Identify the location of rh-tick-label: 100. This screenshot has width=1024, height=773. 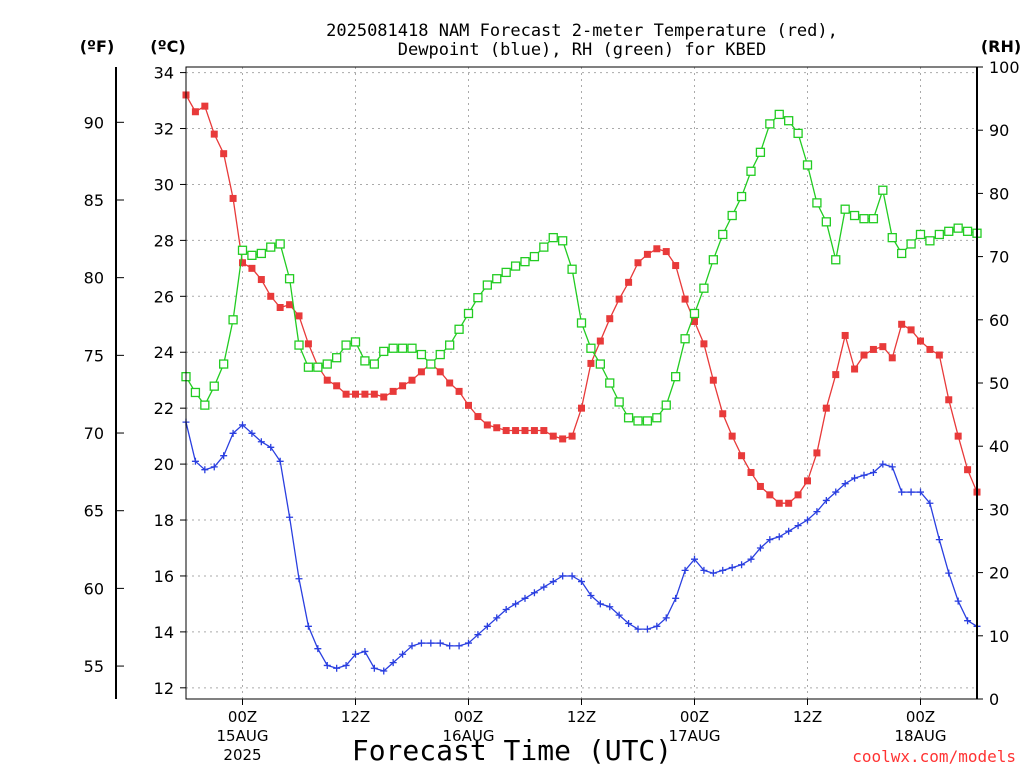
(1004, 67).